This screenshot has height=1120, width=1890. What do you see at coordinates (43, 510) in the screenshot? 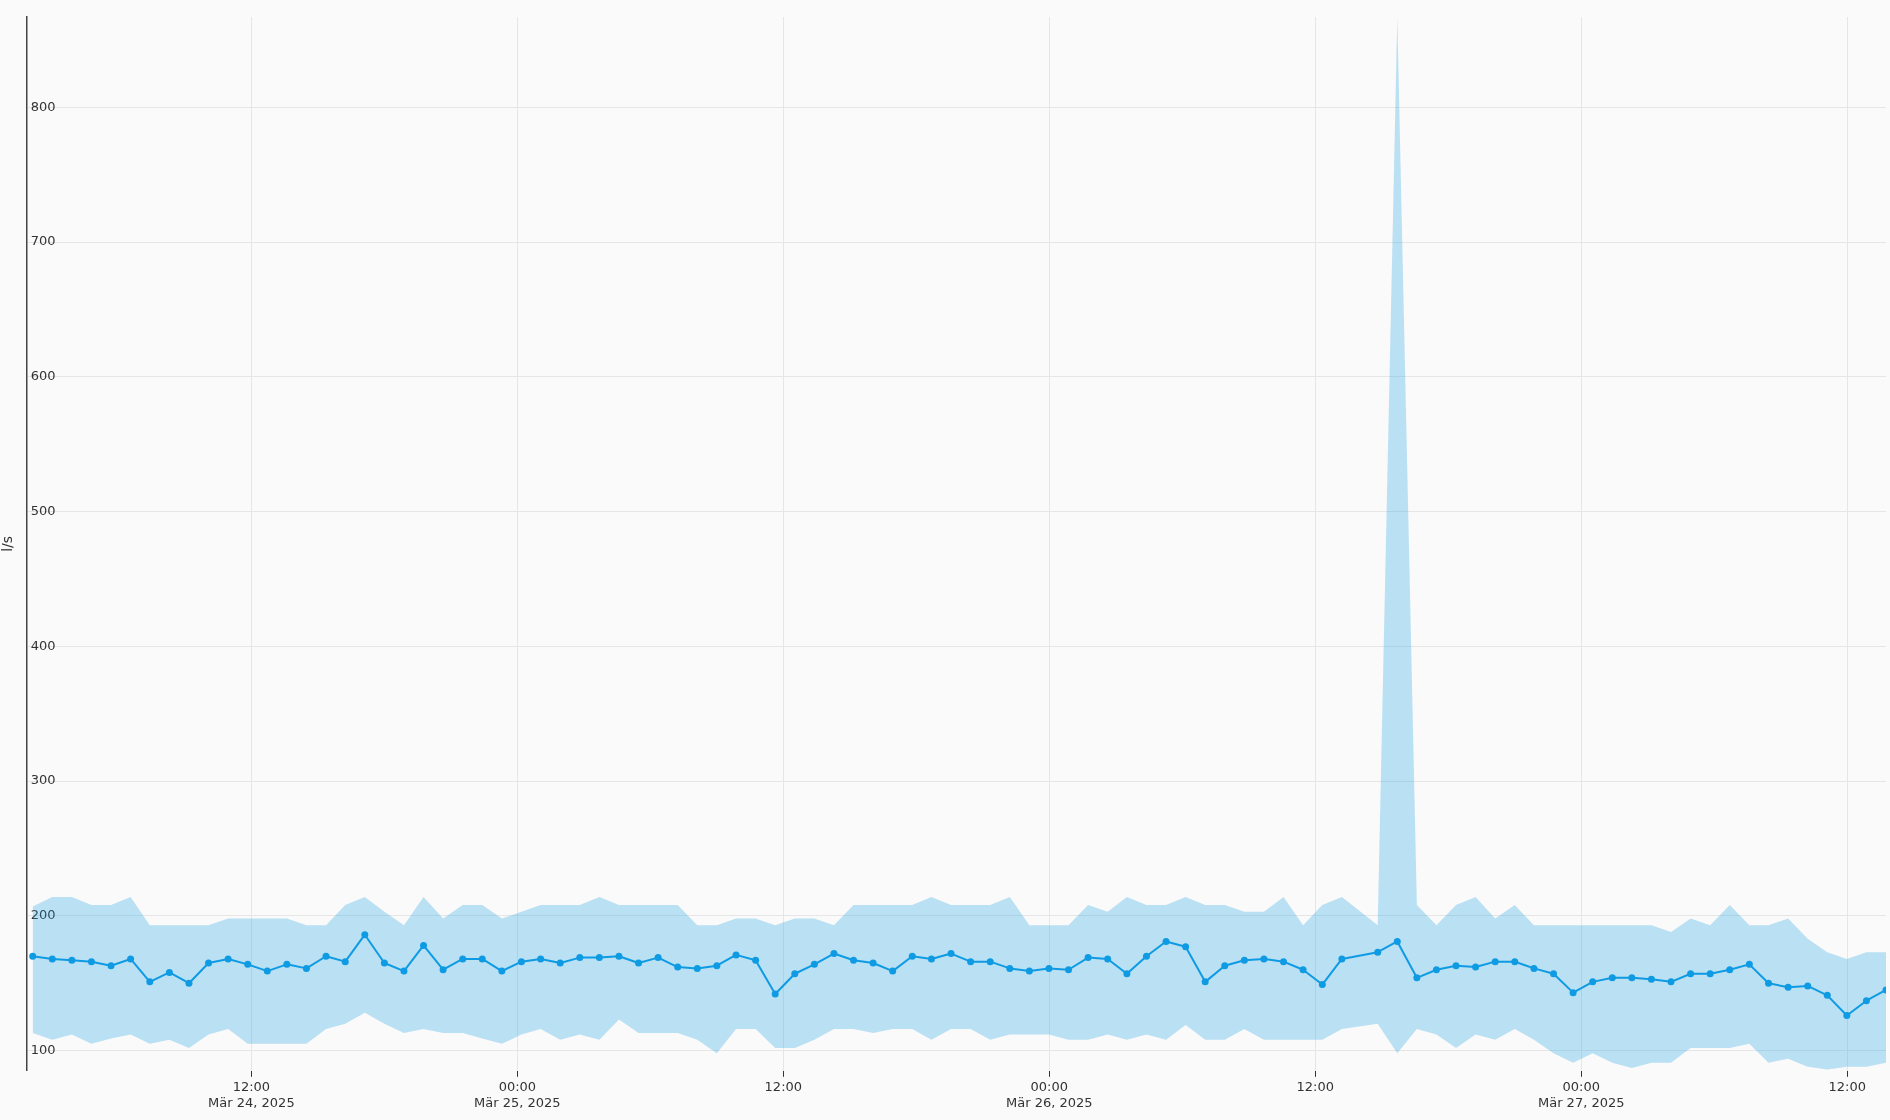
I see `y-tick-label: 500` at bounding box center [43, 510].